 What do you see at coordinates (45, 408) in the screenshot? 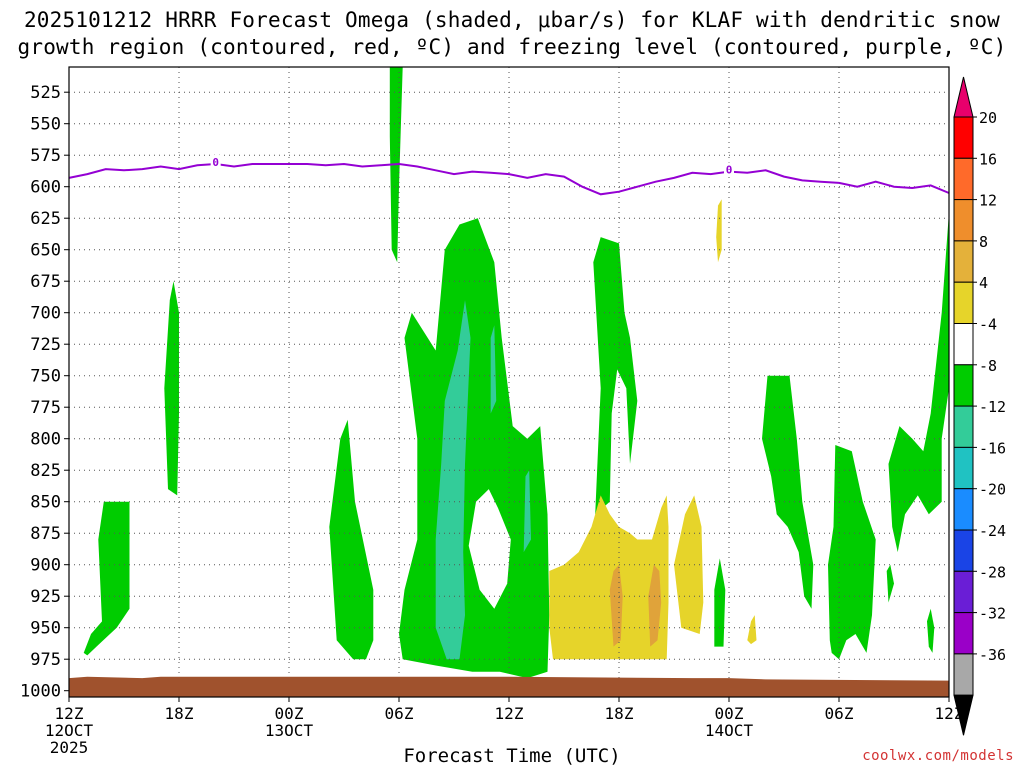
I see `y-tick-label: 775` at bounding box center [45, 408].